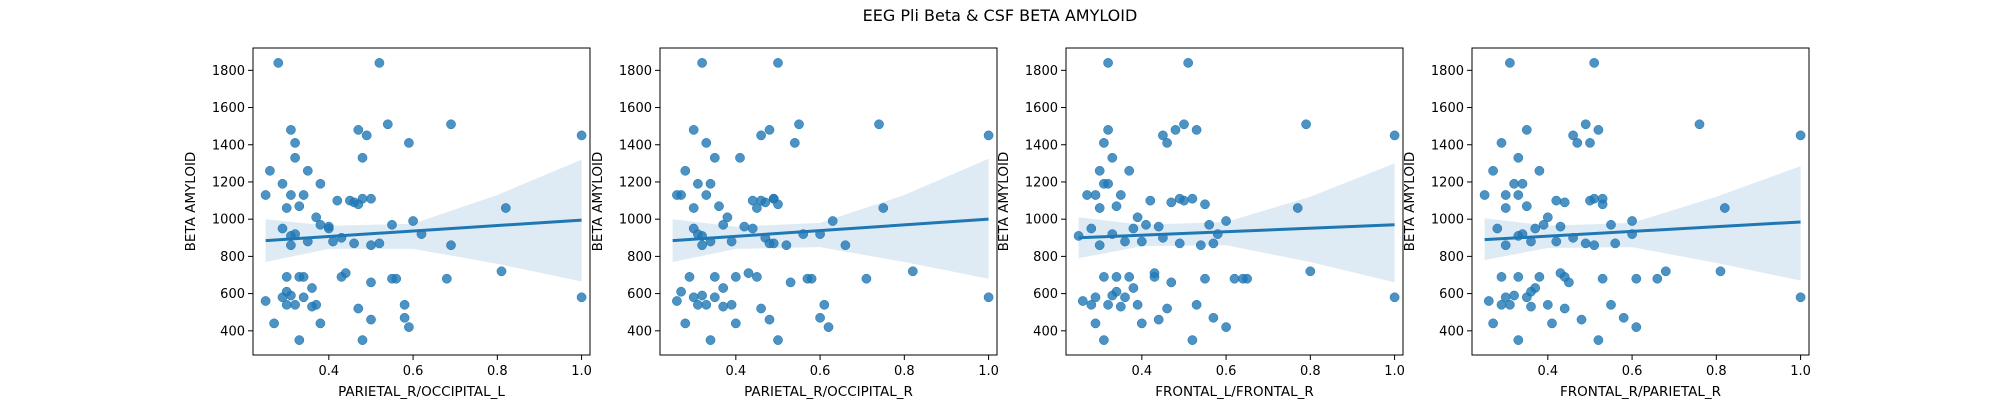  What do you see at coordinates (228, 182) in the screenshot?
I see `y-tick-label: 1200` at bounding box center [228, 182].